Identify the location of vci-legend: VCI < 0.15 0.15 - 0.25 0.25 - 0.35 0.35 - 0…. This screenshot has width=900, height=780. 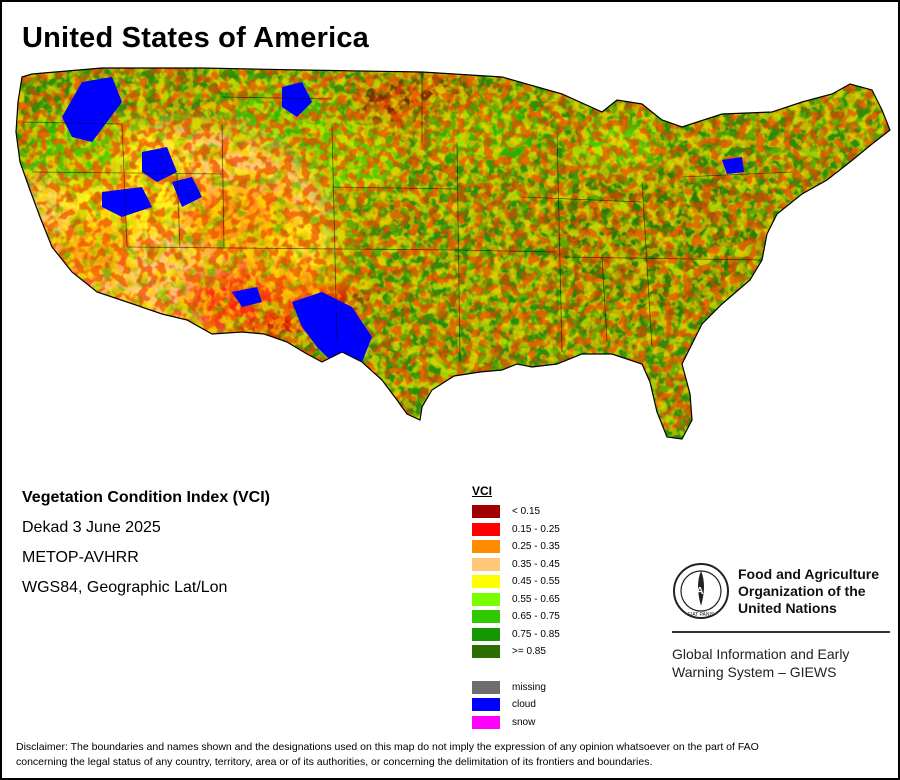
(516, 607).